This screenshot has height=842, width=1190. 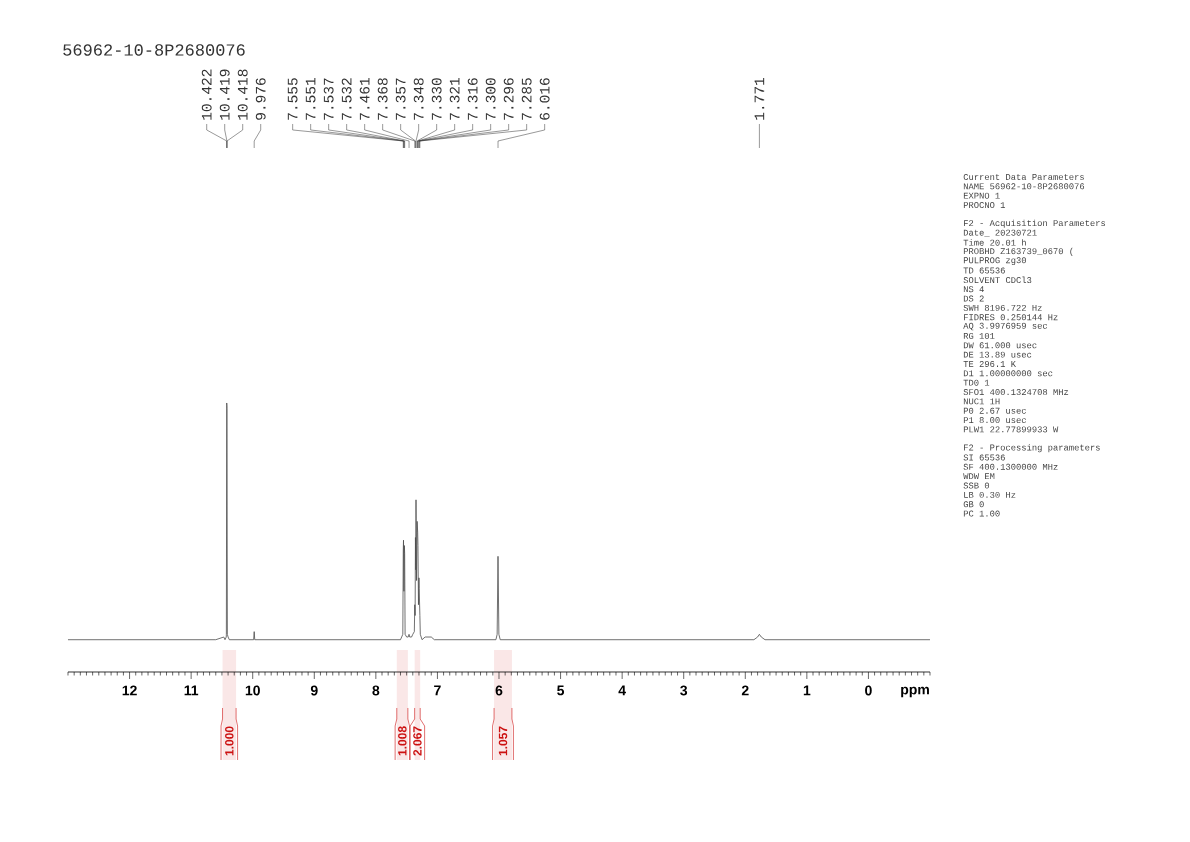 What do you see at coordinates (995, 261) in the screenshot?
I see `text: PULPROG zg30` at bounding box center [995, 261].